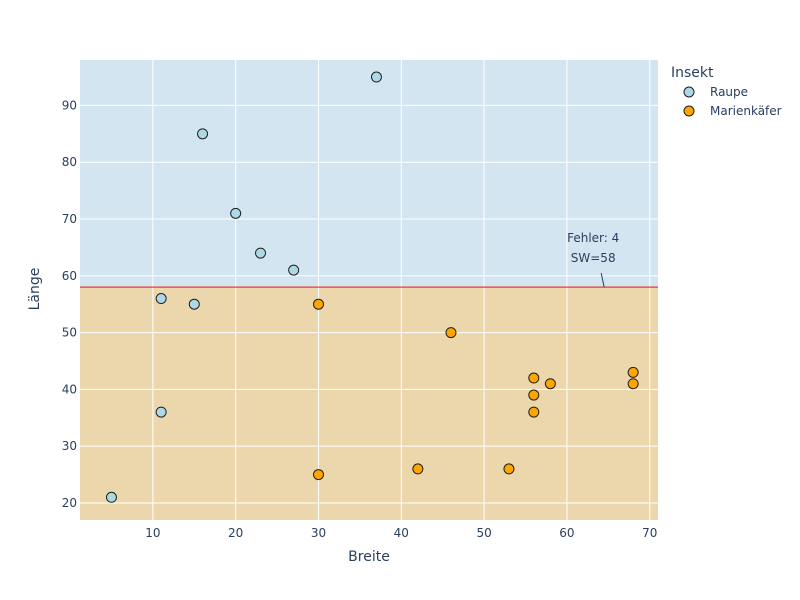 Image resolution: width=800 pixels, height=600 pixels. Describe the element at coordinates (729, 92) in the screenshot. I see `legend-label-0: Raupe` at that location.